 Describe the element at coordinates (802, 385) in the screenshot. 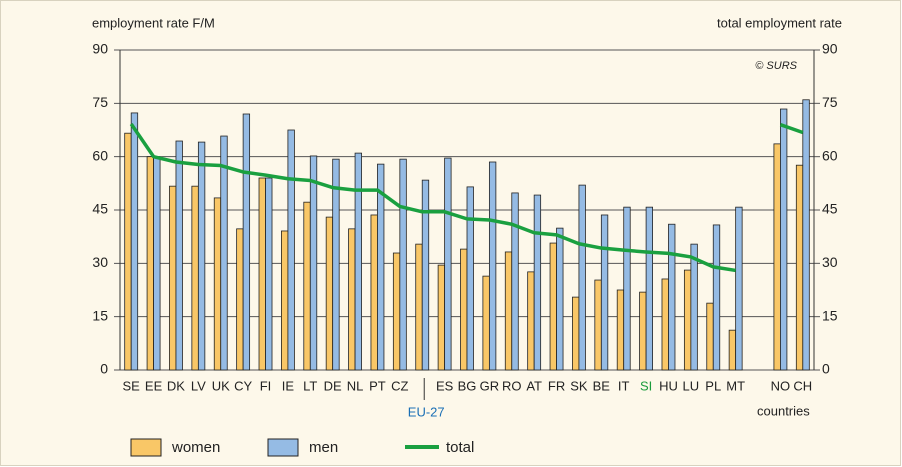

I see `x-tick-label: CH` at that location.